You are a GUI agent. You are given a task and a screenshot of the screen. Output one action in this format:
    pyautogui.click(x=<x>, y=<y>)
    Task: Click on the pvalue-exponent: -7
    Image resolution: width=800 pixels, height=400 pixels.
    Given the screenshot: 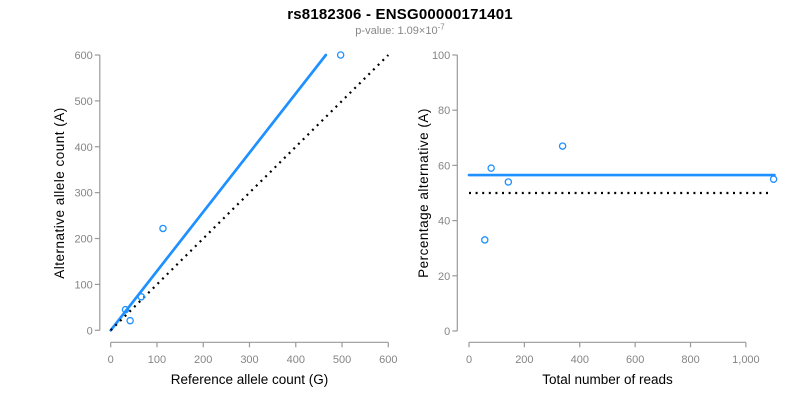 What is the action you would take?
    pyautogui.click(x=441, y=27)
    